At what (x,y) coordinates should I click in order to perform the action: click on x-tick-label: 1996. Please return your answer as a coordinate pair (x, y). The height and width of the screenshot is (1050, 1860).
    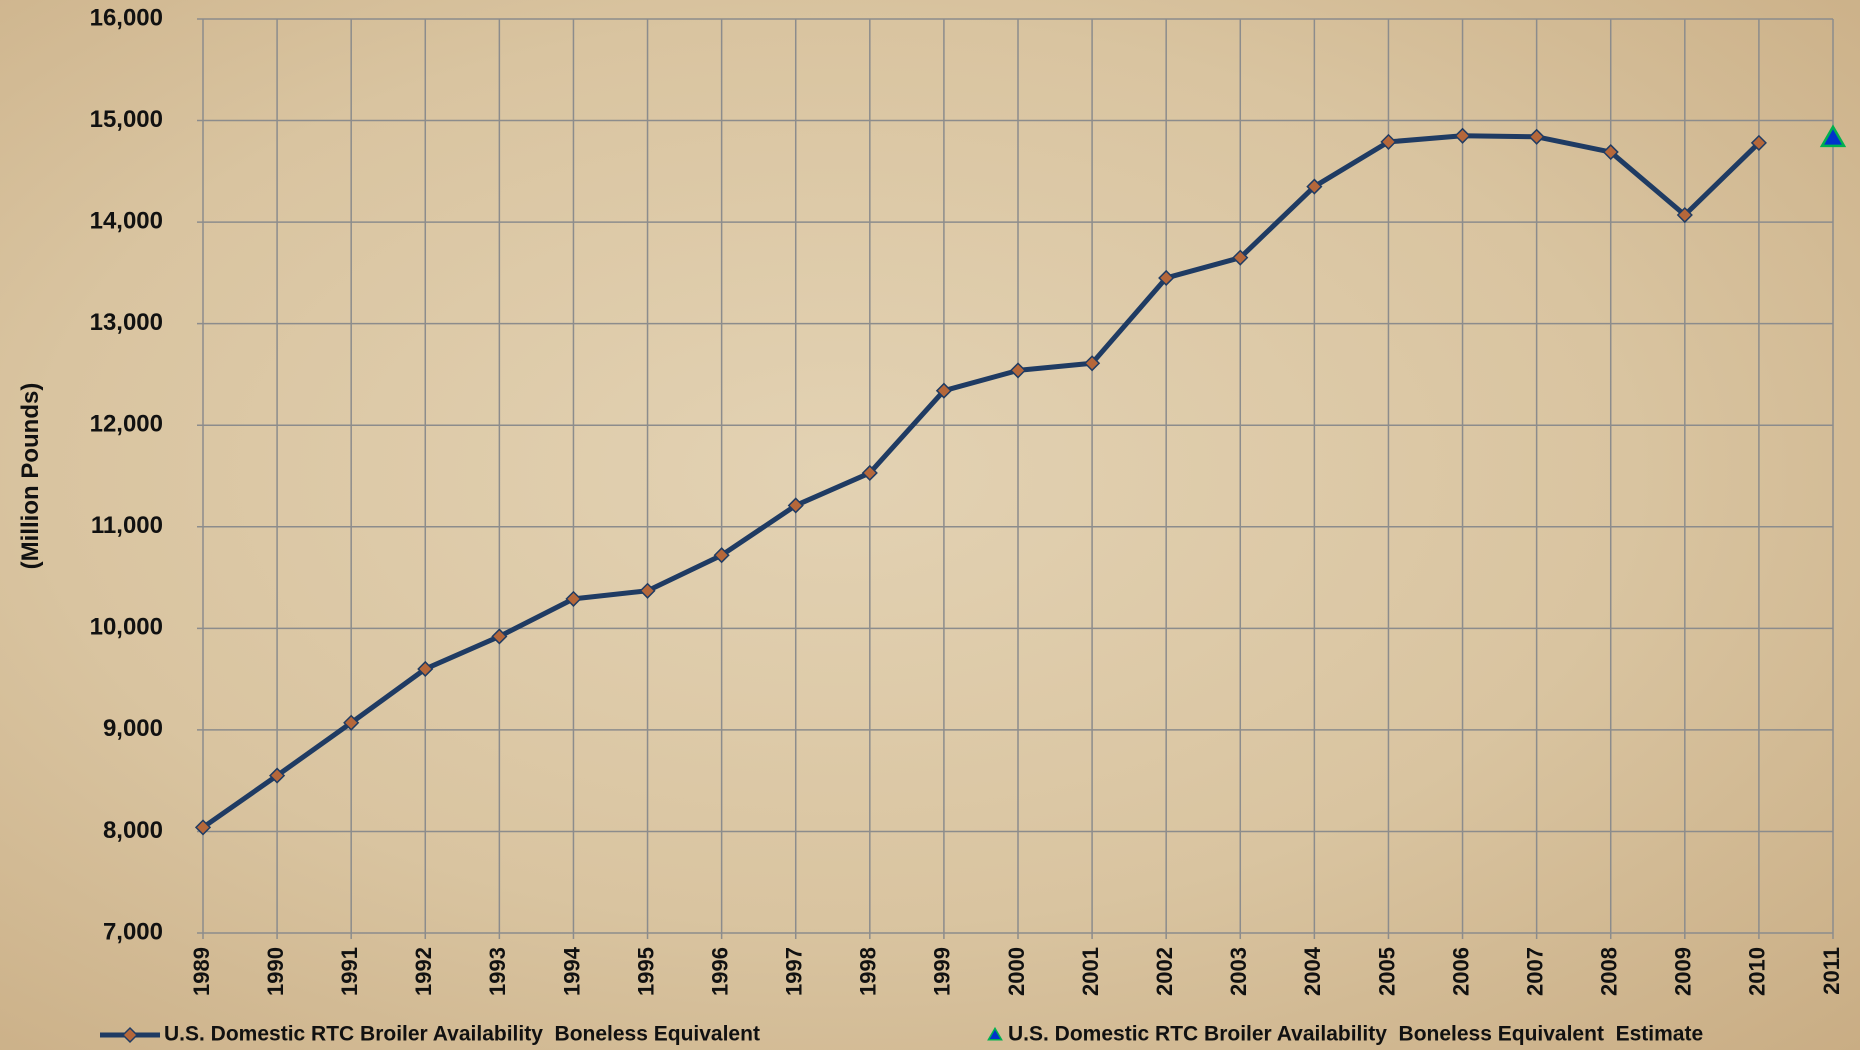
    Looking at the image, I should click on (719, 971).